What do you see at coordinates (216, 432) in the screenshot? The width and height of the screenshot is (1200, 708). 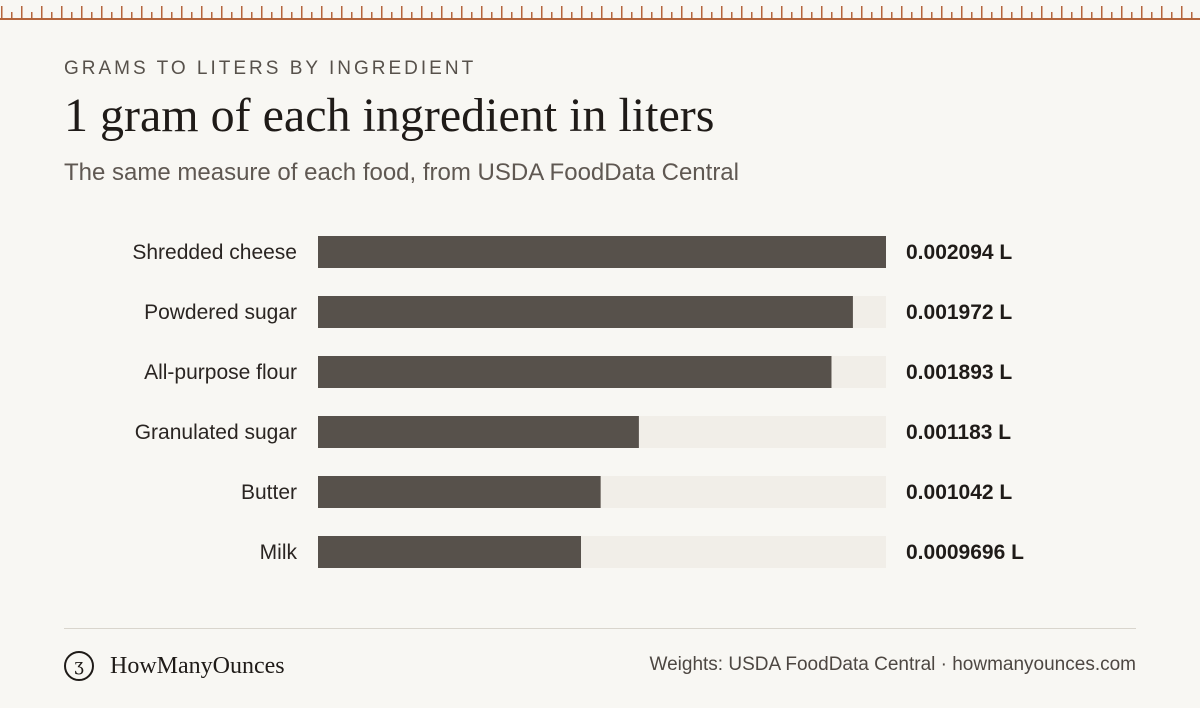 I see `category-label: Granulated sugar` at bounding box center [216, 432].